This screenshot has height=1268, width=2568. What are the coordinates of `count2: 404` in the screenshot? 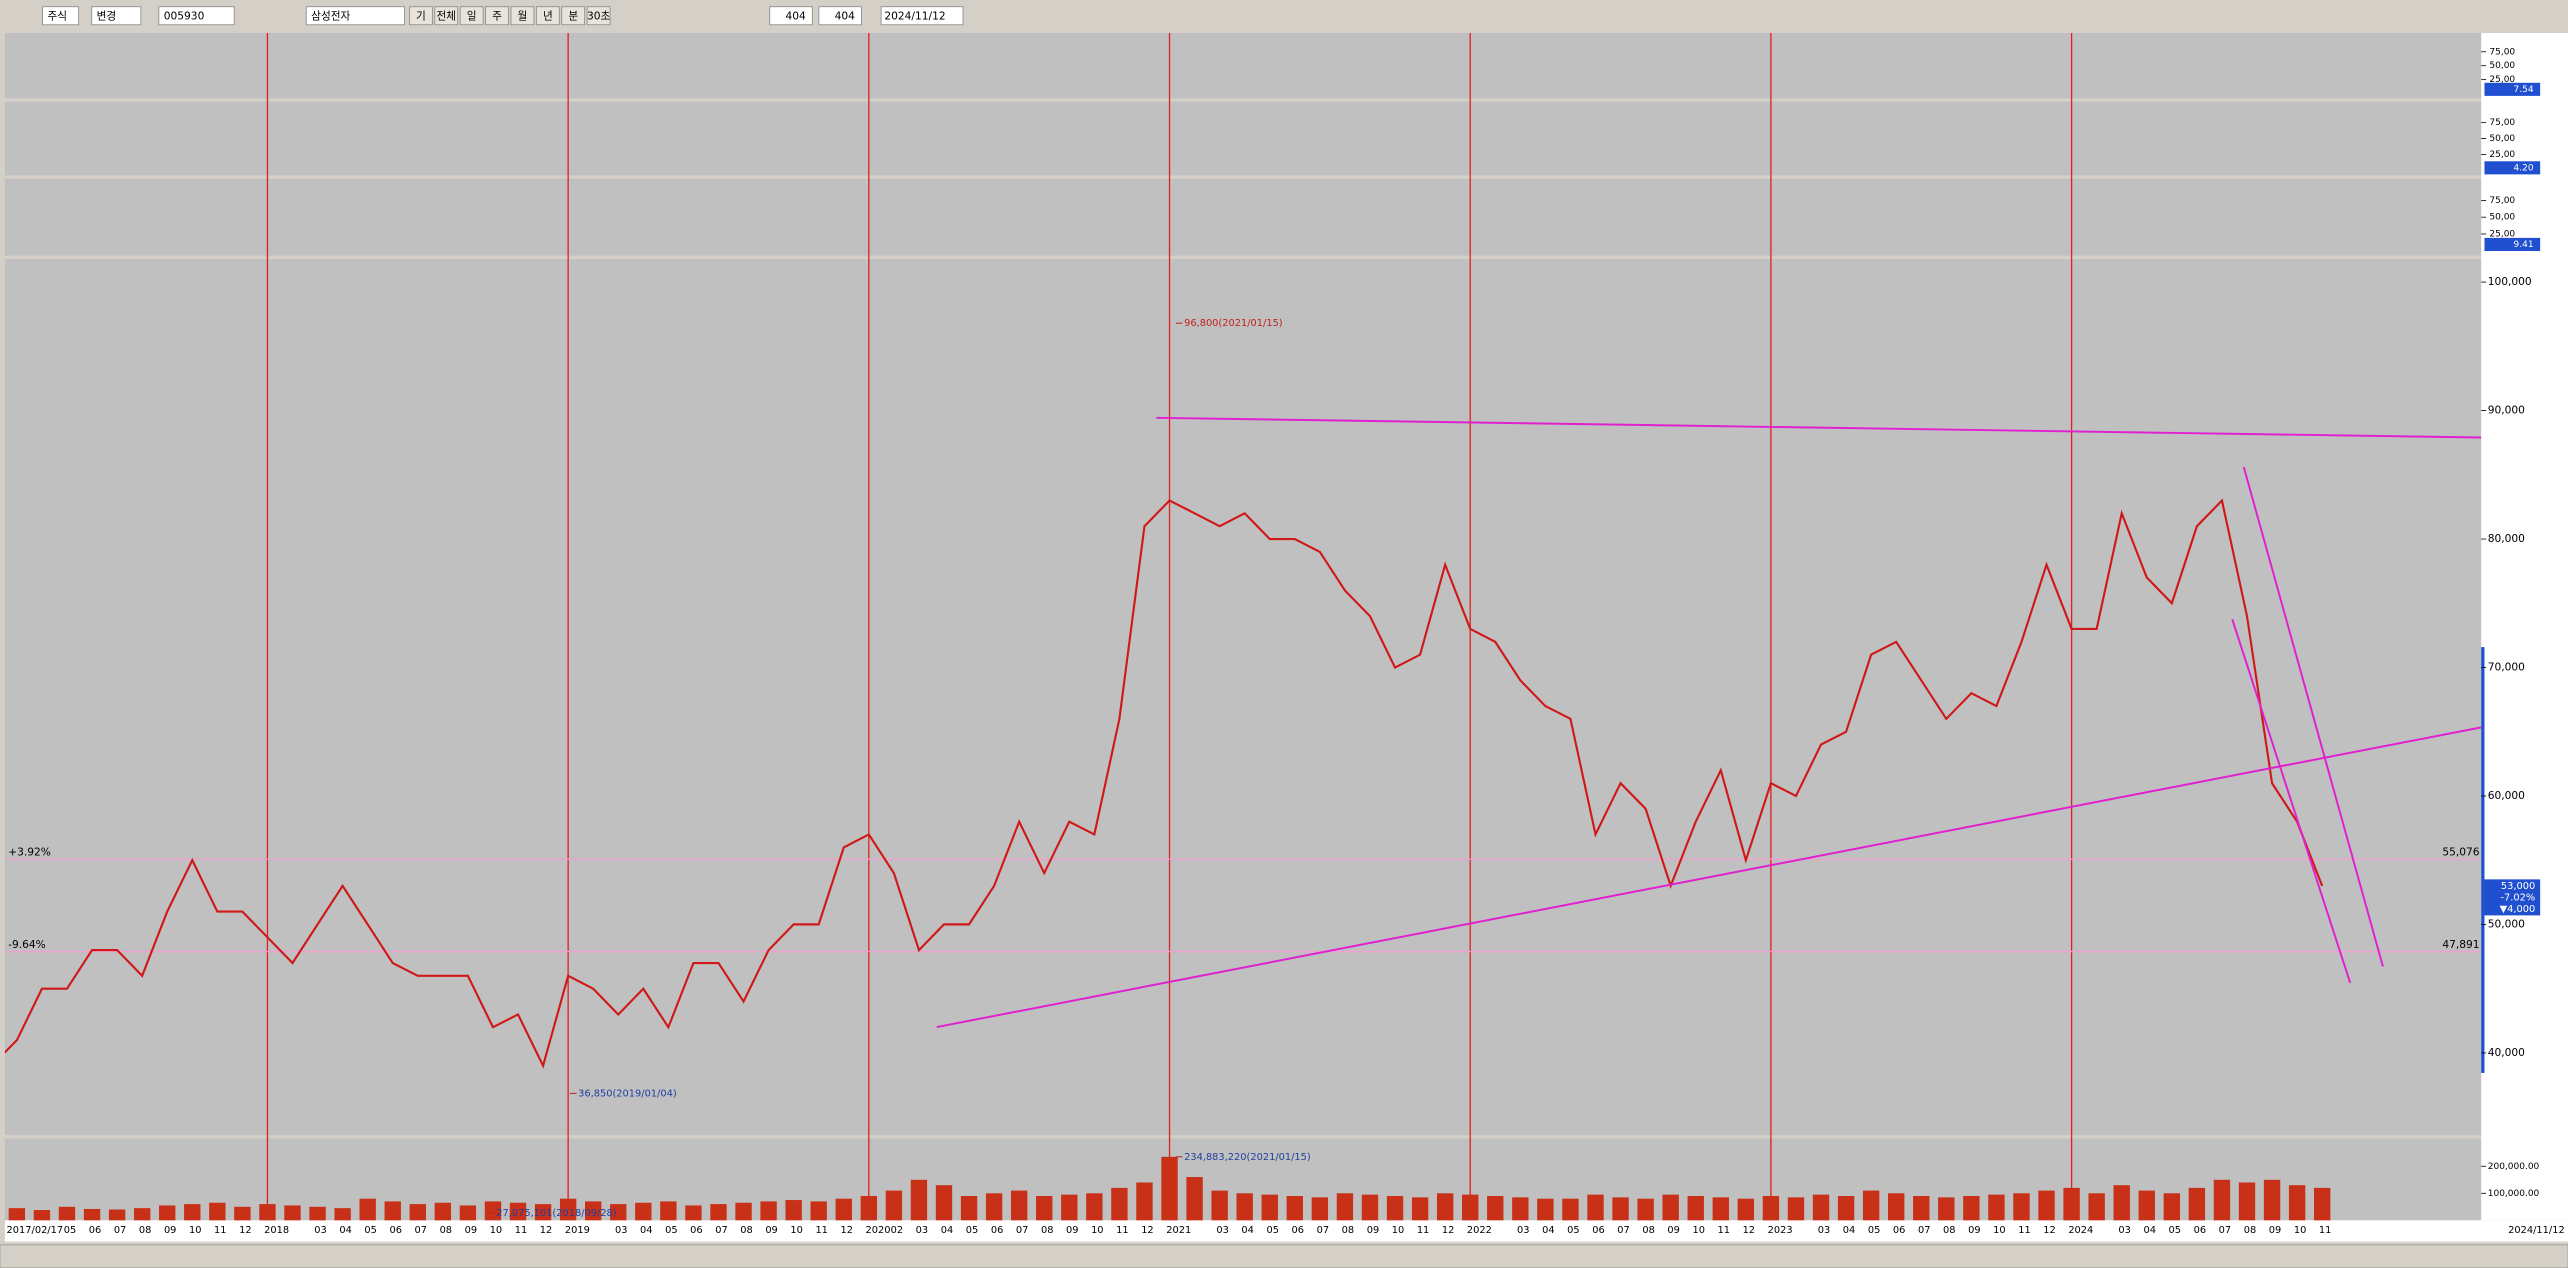 It's located at (845, 16).